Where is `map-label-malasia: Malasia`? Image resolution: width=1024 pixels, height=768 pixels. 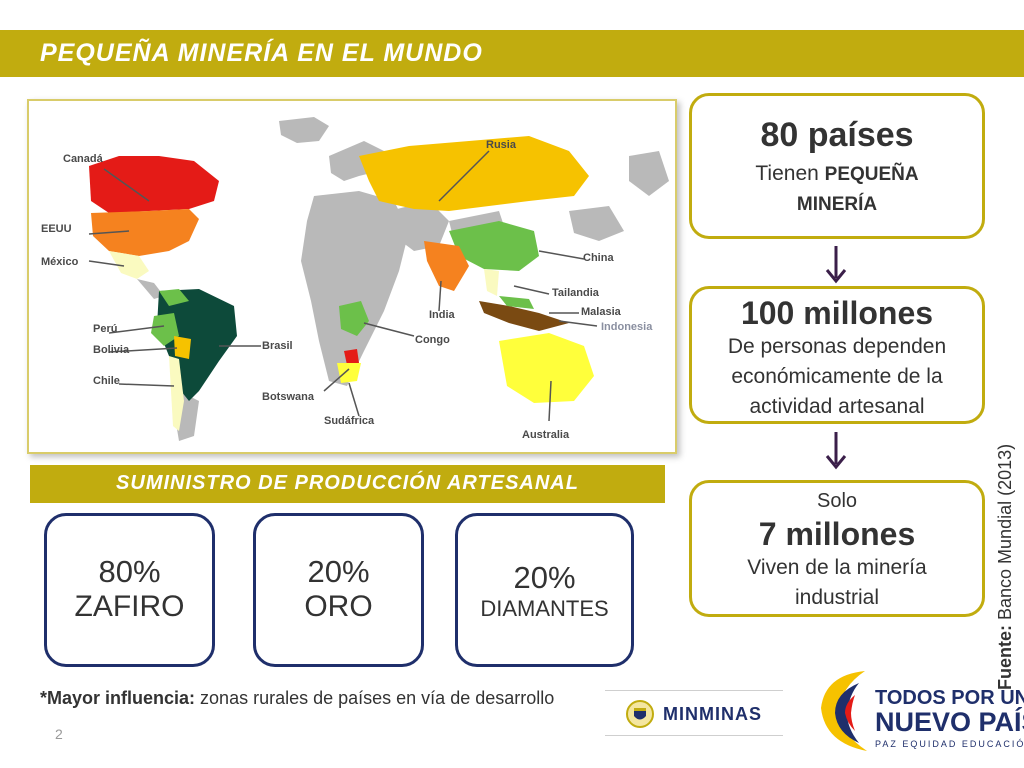 map-label-malasia: Malasia is located at coordinates (601, 312).